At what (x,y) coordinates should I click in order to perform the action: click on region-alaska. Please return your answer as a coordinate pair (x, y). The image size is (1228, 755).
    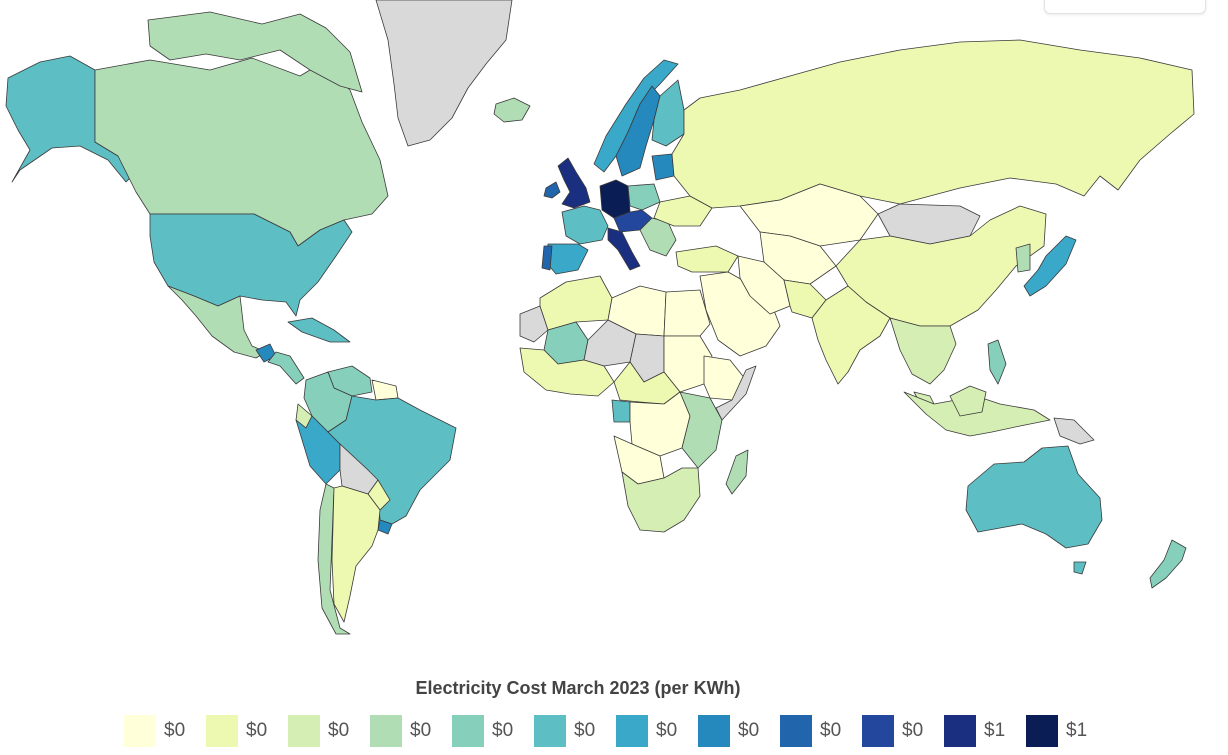
    Looking at the image, I should click on (69, 119).